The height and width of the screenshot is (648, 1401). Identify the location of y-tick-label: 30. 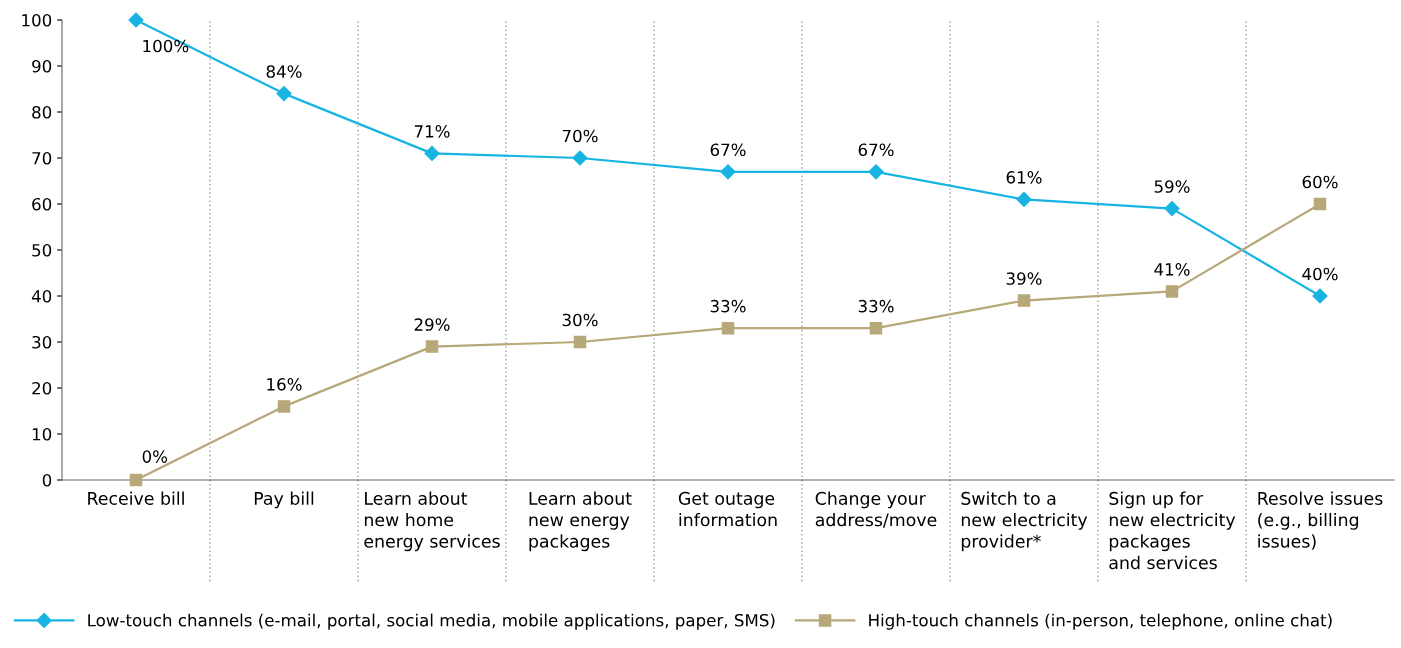
(42, 342).